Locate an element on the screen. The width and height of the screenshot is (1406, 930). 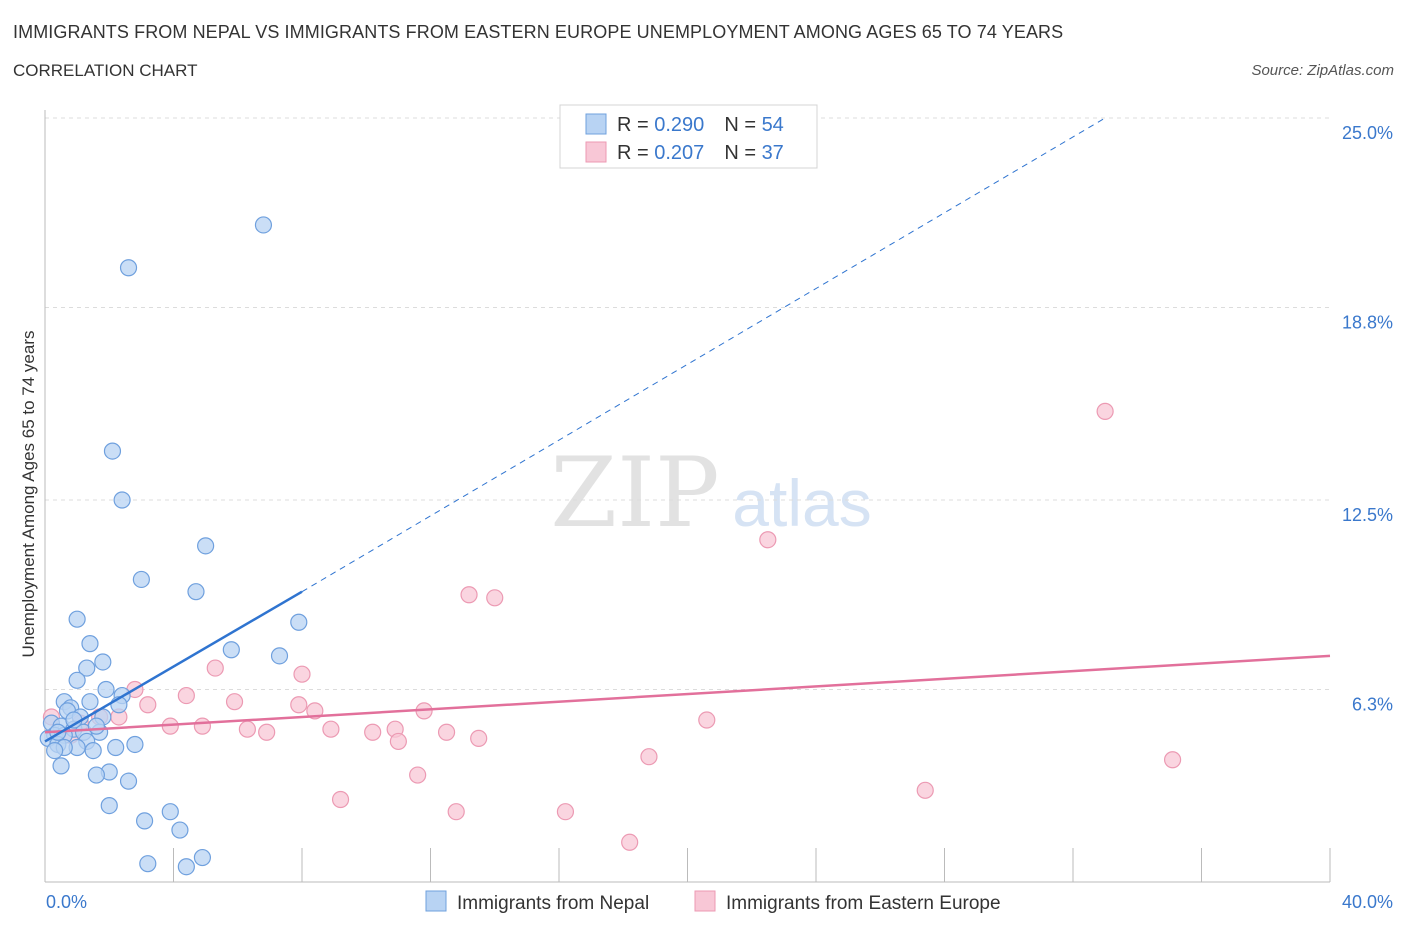
series-nepal is located at coordinates (173, 546).